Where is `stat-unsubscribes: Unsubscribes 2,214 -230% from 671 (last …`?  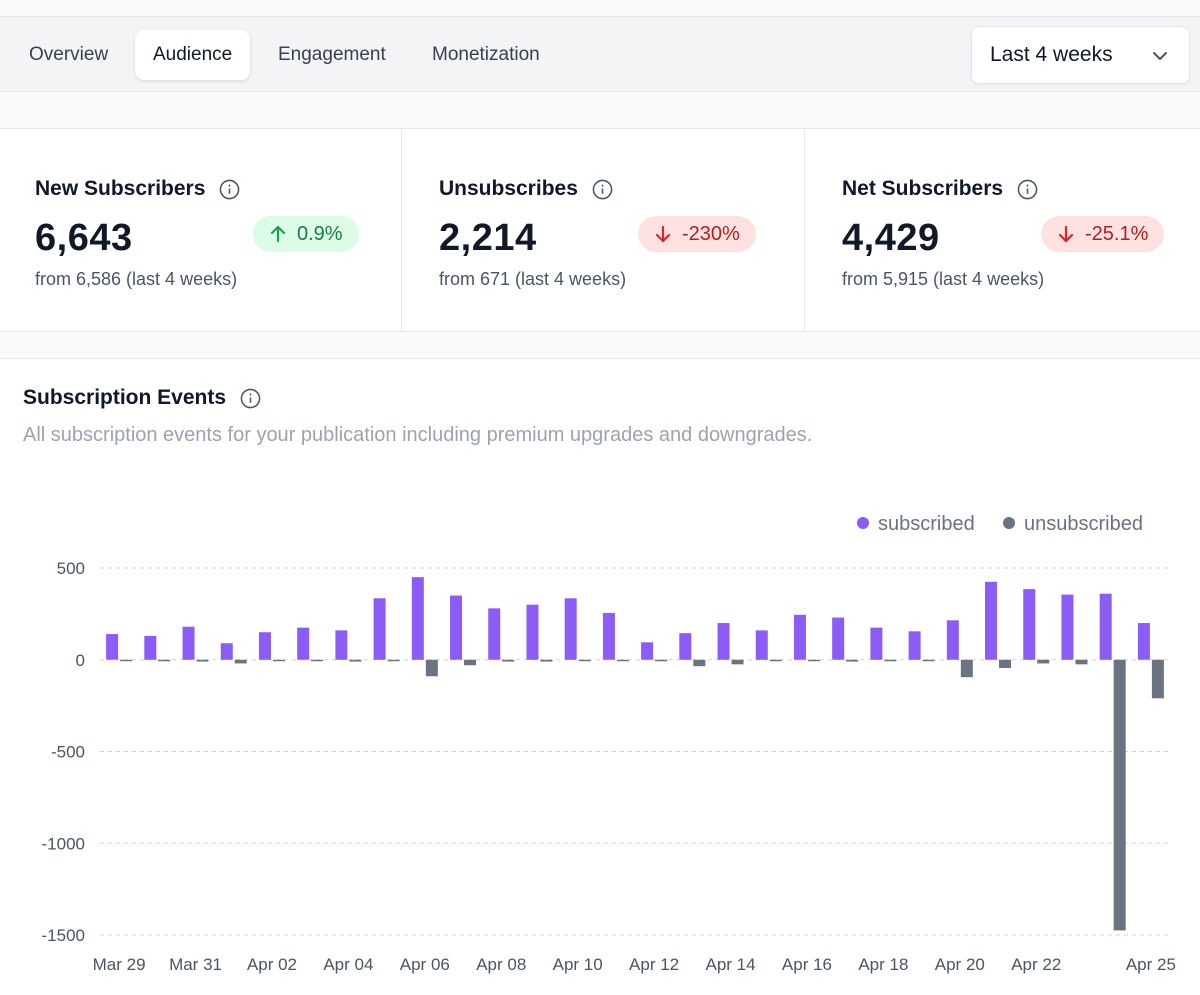 stat-unsubscribes: Unsubscribes 2,214 -230% from 671 (last … is located at coordinates (603, 230).